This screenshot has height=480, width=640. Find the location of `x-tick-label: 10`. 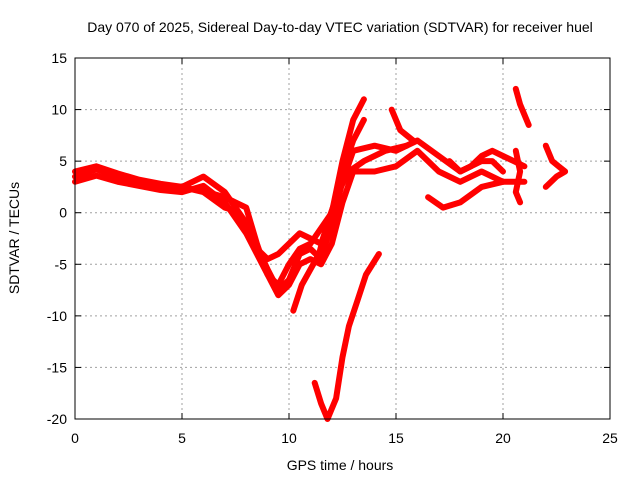

x-tick-label: 10 is located at coordinates (289, 438).